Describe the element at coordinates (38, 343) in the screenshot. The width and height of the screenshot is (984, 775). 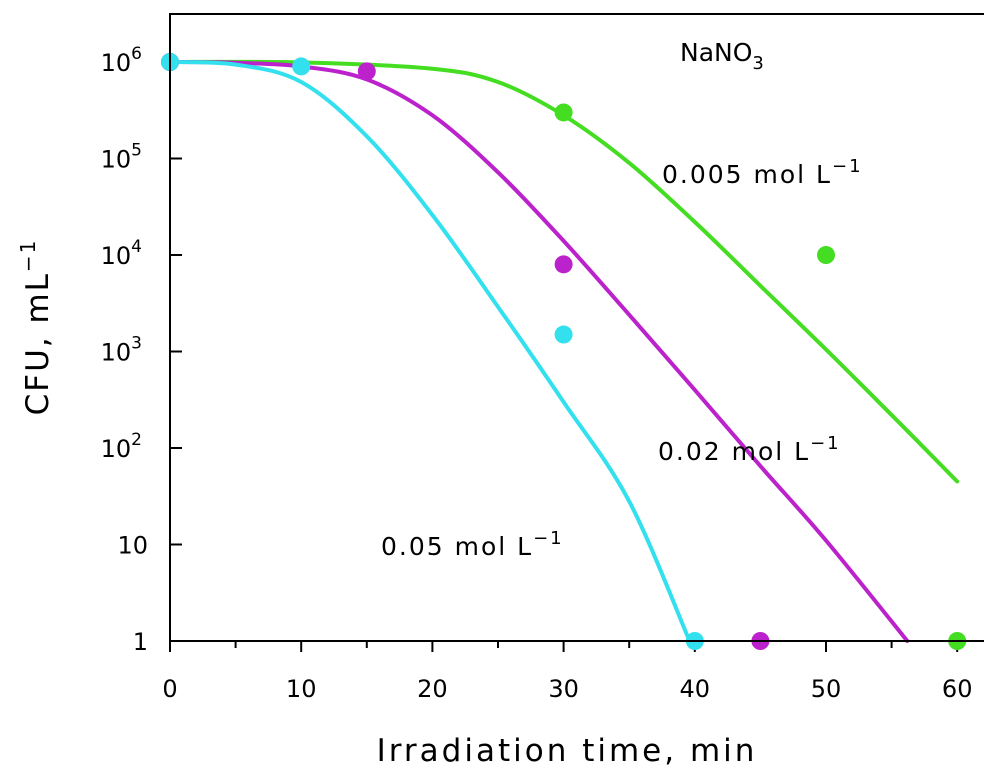
I see `y-axis-title-main: CFU, mL` at that location.